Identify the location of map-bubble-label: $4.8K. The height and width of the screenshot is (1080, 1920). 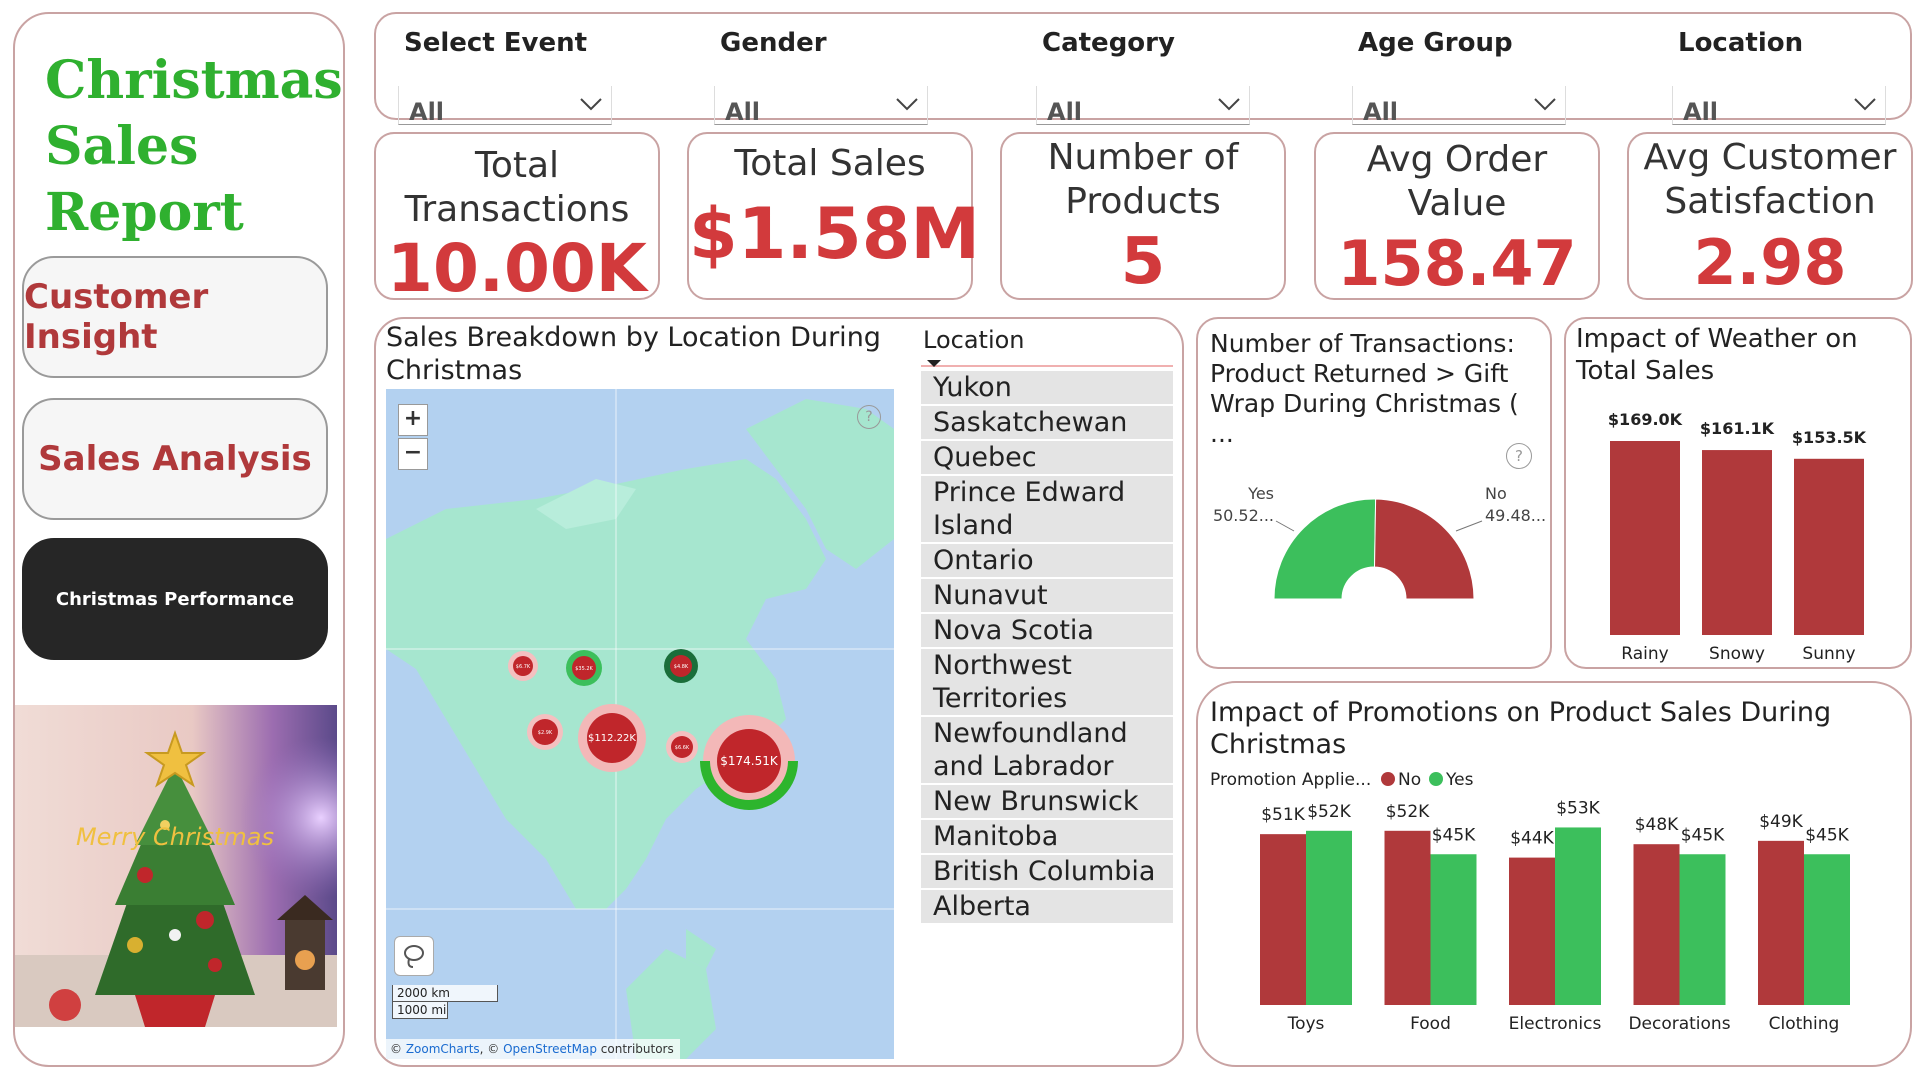
(681, 667).